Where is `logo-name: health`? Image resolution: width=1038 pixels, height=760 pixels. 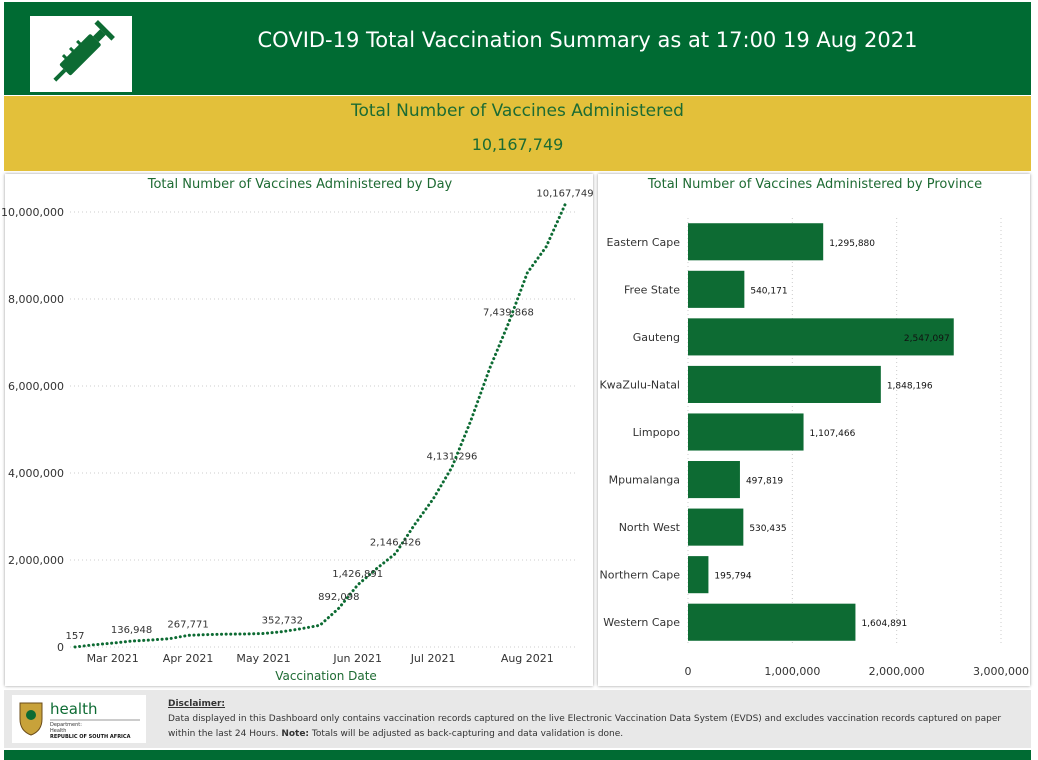
logo-name: health is located at coordinates (73, 709).